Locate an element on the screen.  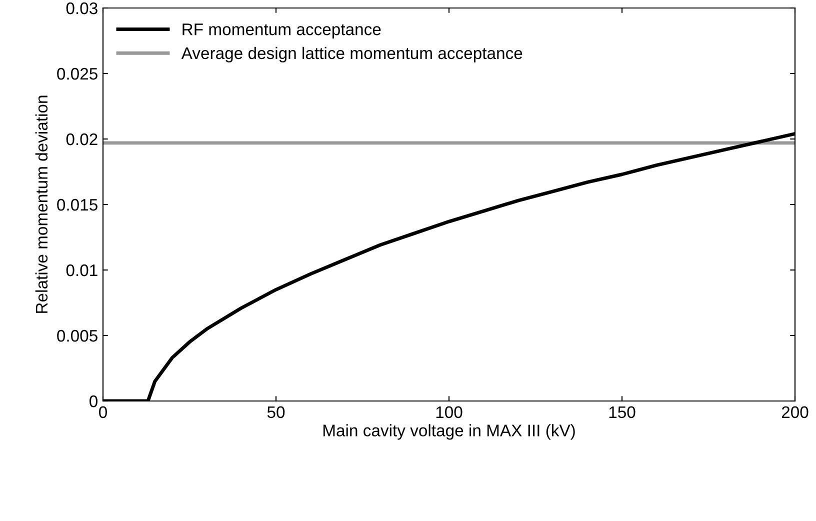
y-tick-label: 0.025 is located at coordinates (77, 74).